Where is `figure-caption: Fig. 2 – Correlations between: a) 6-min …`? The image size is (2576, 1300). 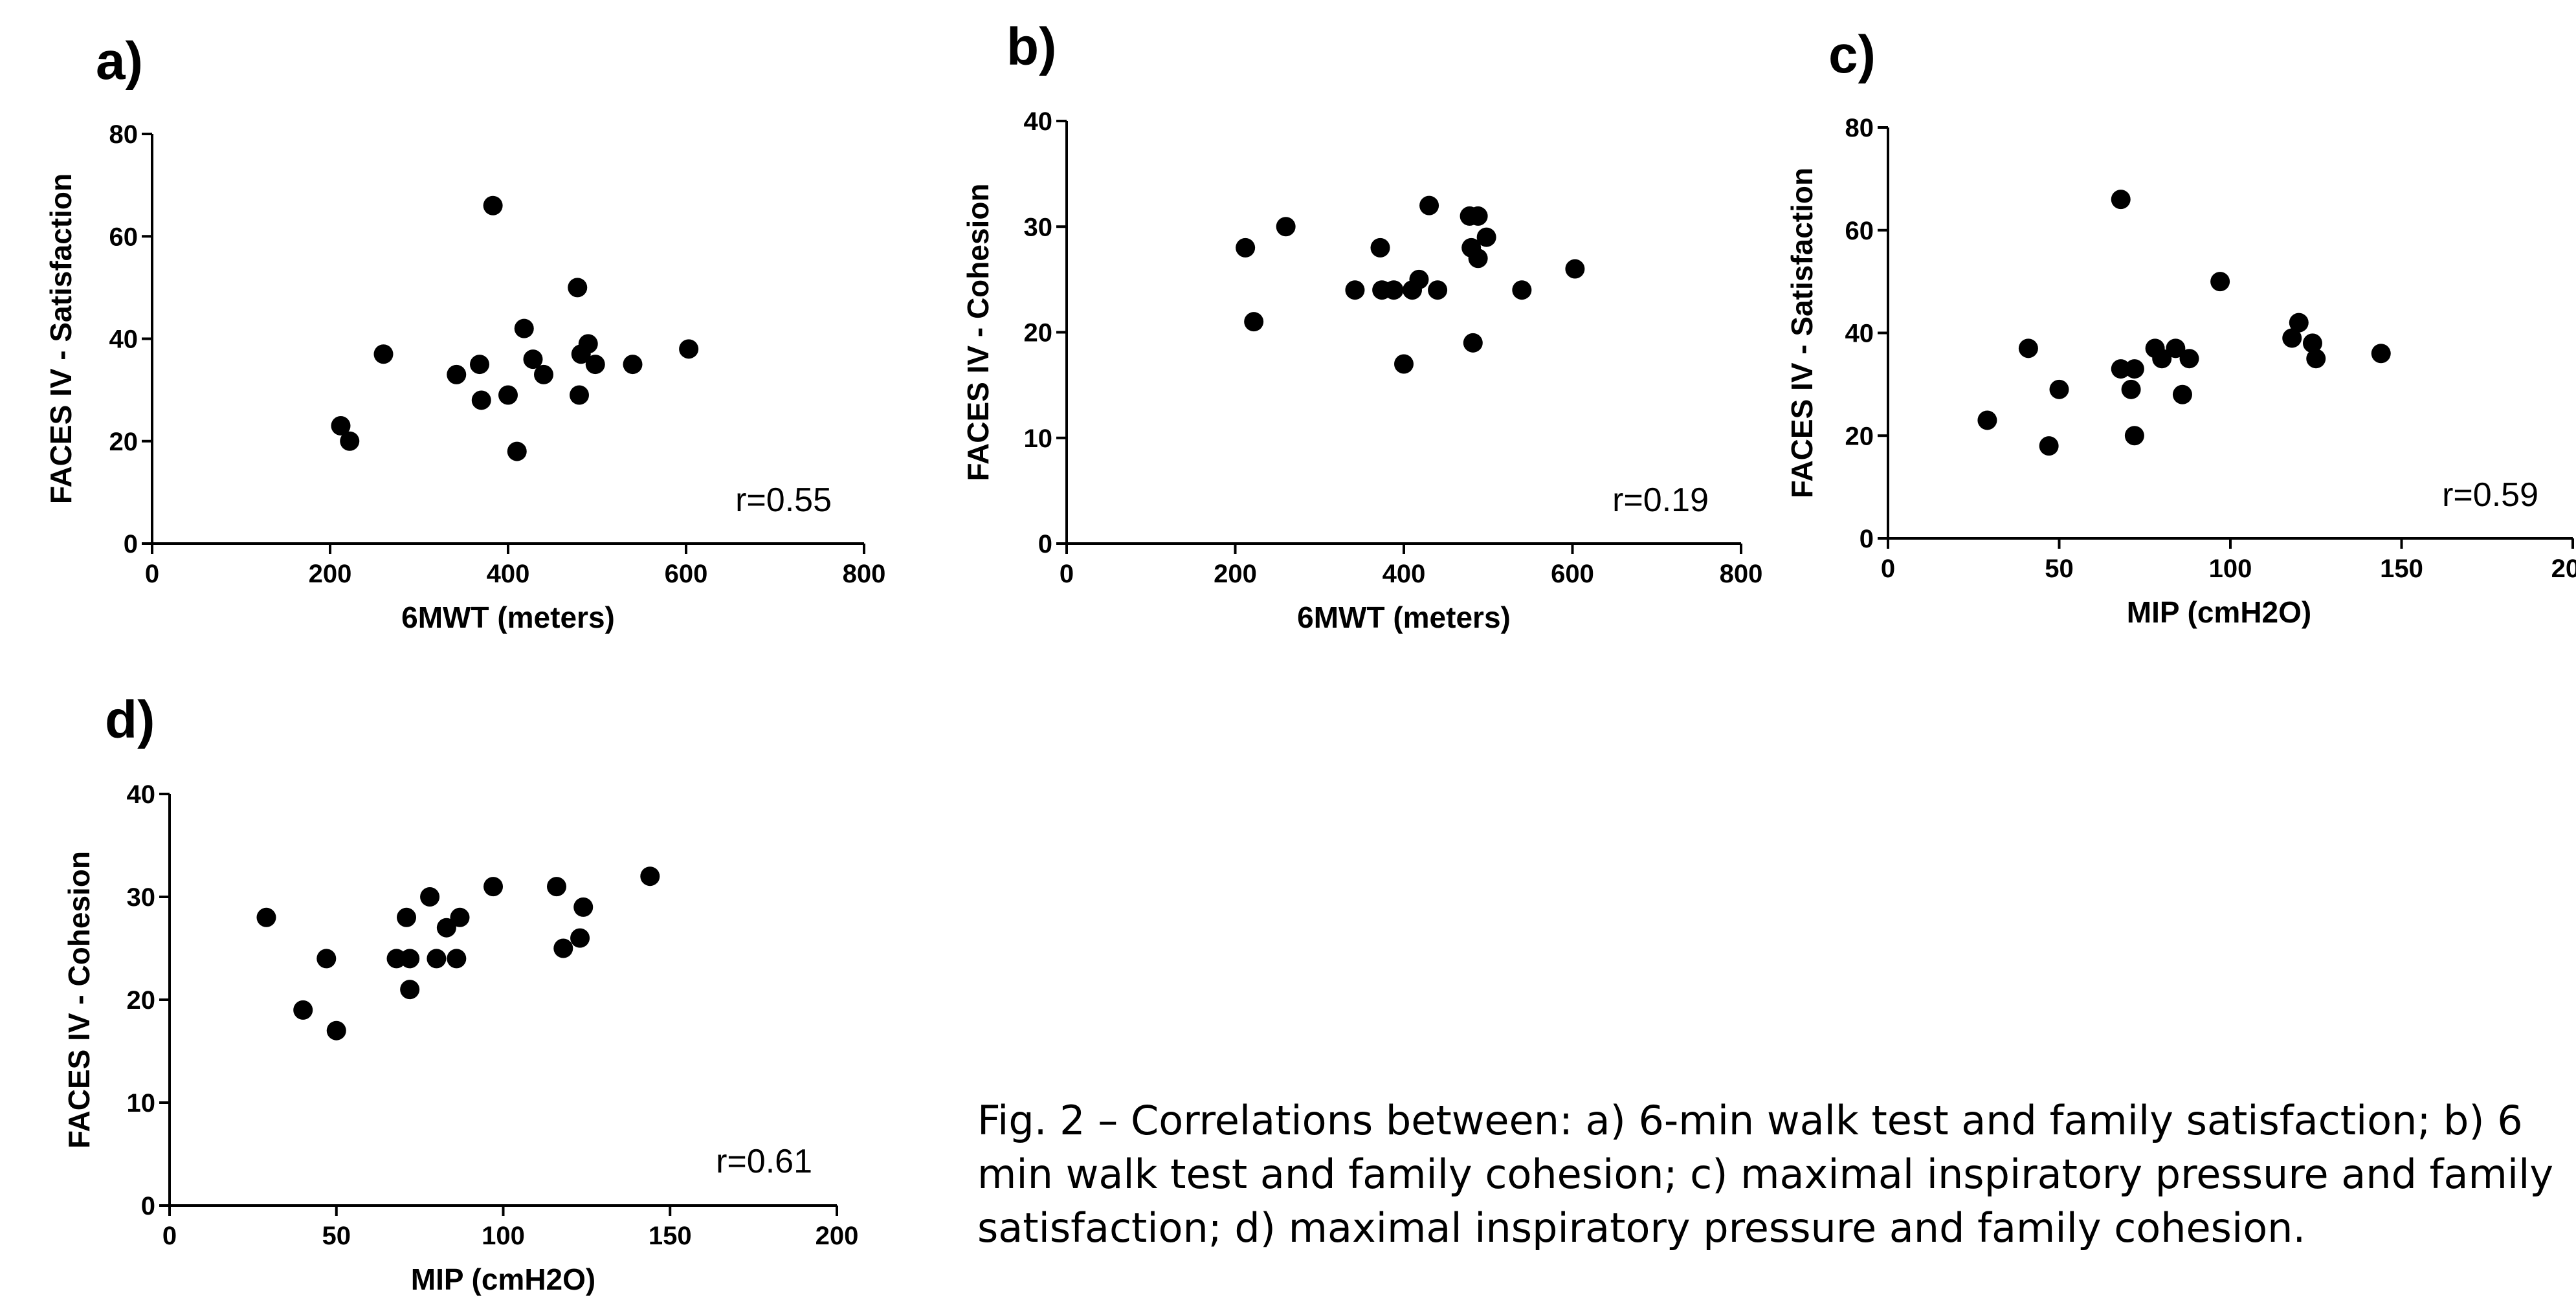 figure-caption: Fig. 2 – Correlations between: a) 6-min … is located at coordinates (1776, 1174).